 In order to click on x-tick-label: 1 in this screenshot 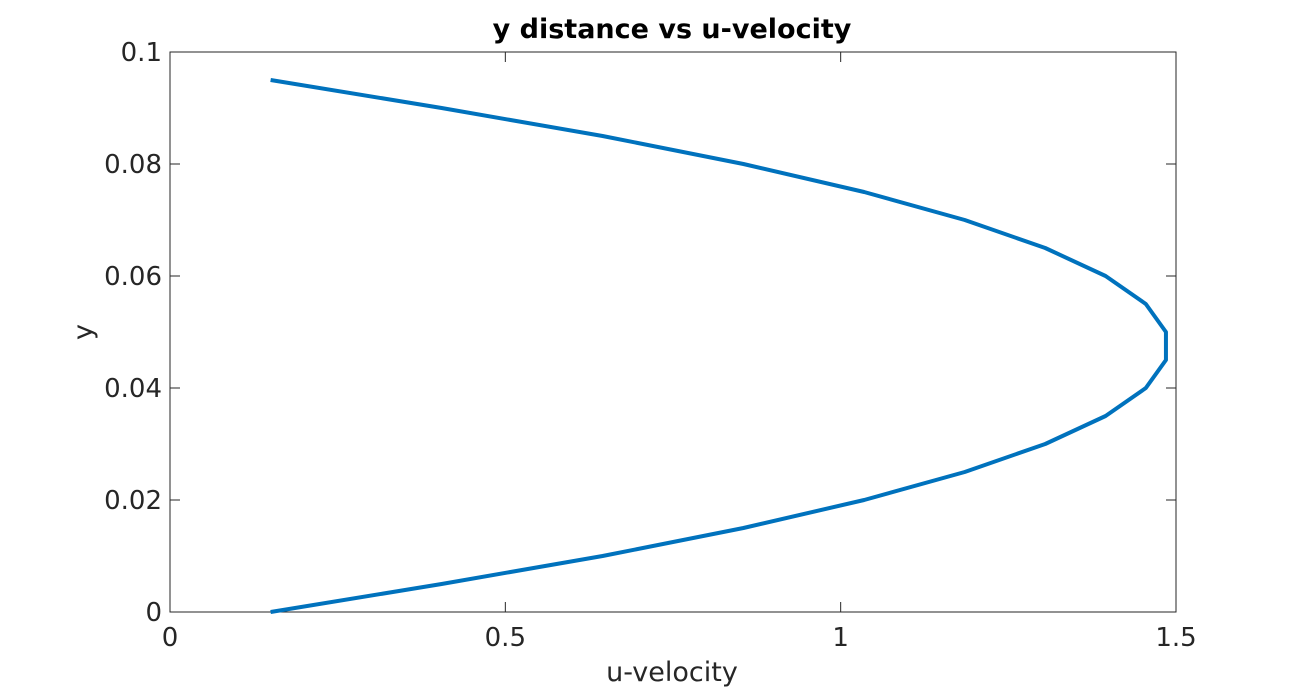, I will do `click(840, 638)`.